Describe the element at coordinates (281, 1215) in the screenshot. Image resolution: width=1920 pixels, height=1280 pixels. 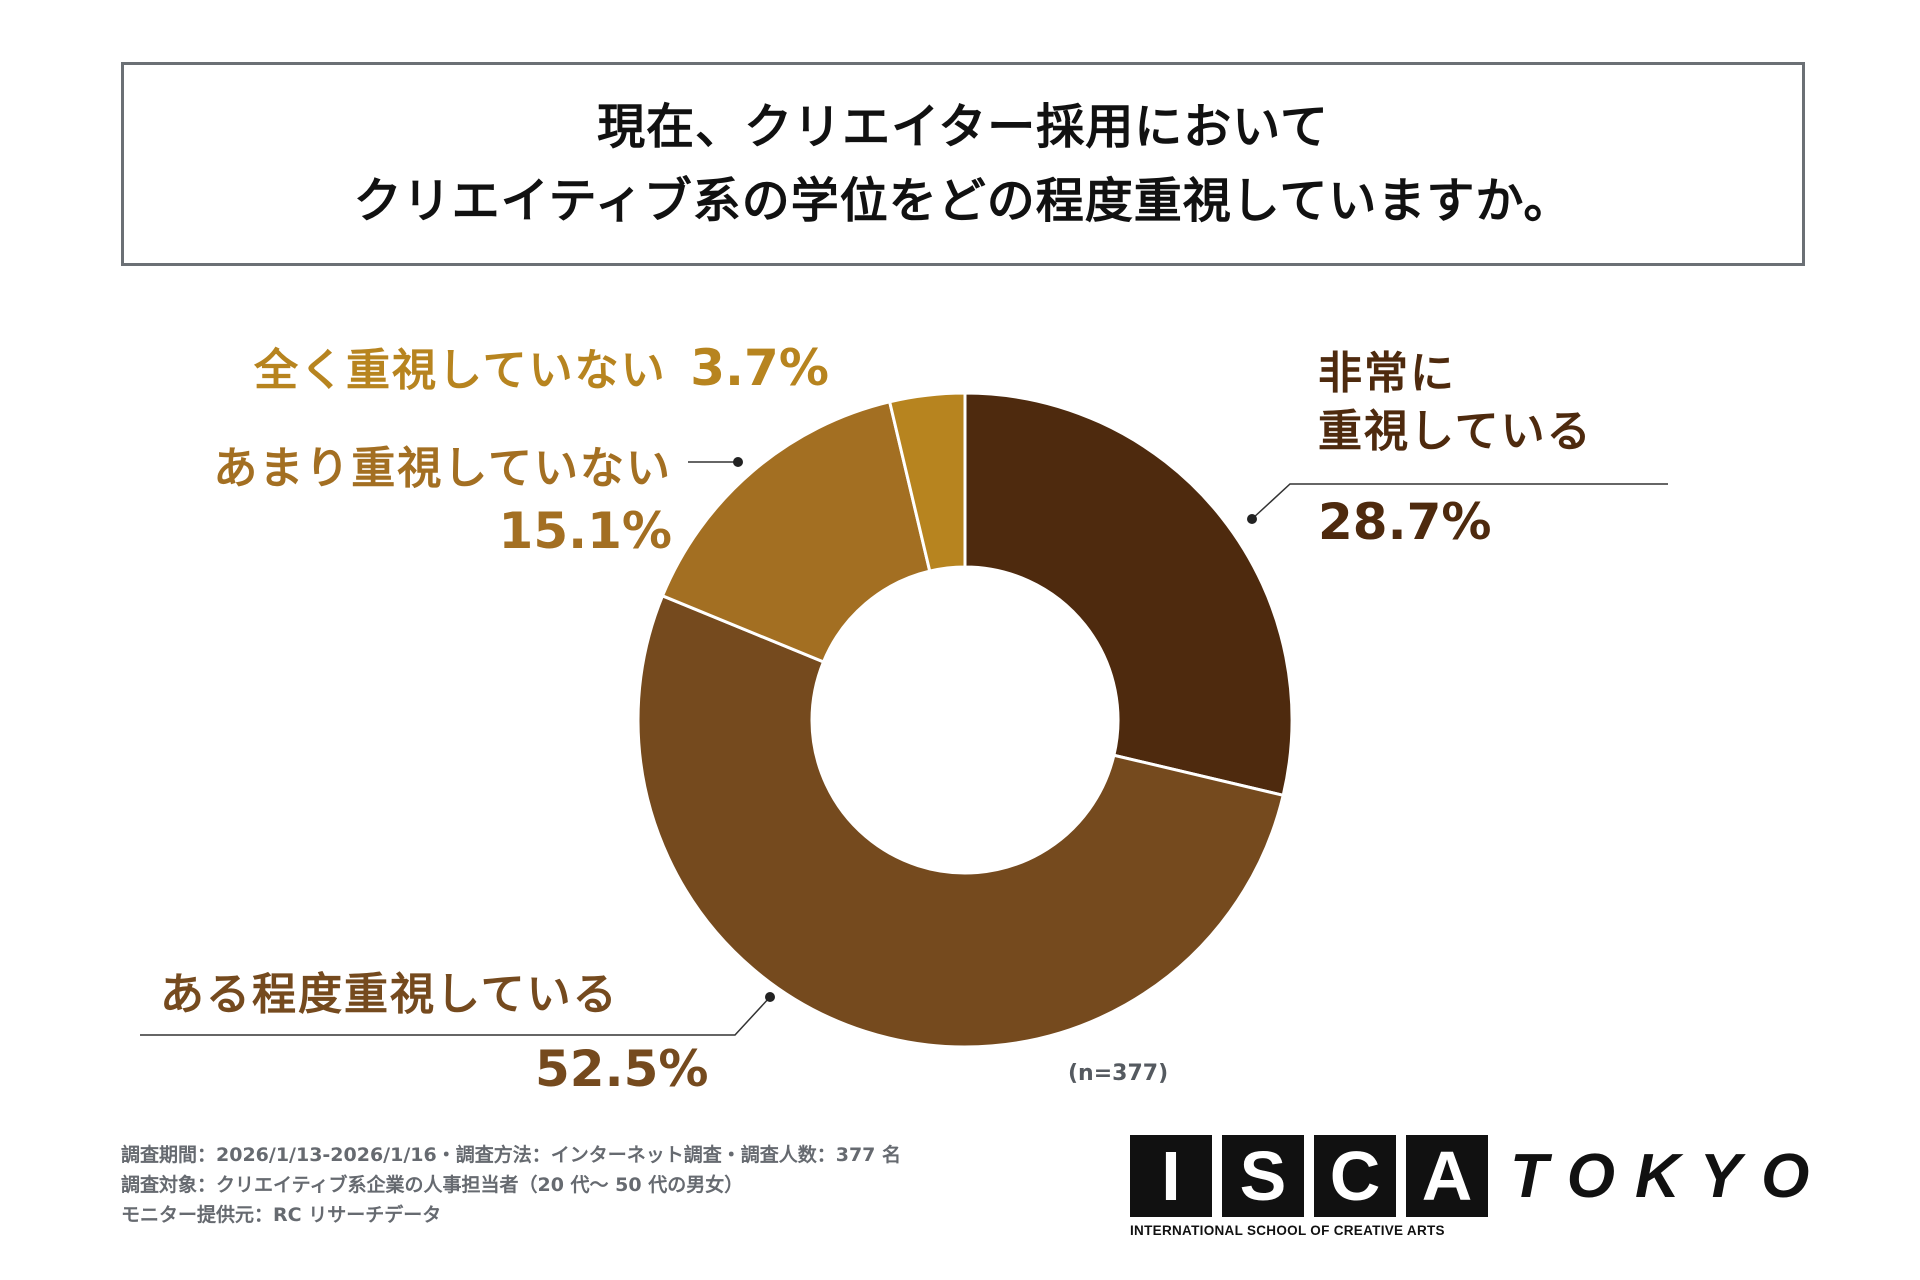
I see `footnote-line3: モニター提供元：RC リサーチデータ` at that location.